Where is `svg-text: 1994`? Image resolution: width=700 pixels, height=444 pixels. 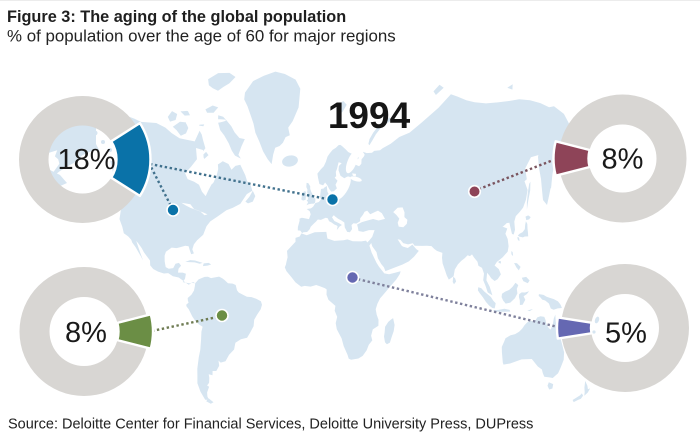
svg-text: 1994 is located at coordinates (369, 115).